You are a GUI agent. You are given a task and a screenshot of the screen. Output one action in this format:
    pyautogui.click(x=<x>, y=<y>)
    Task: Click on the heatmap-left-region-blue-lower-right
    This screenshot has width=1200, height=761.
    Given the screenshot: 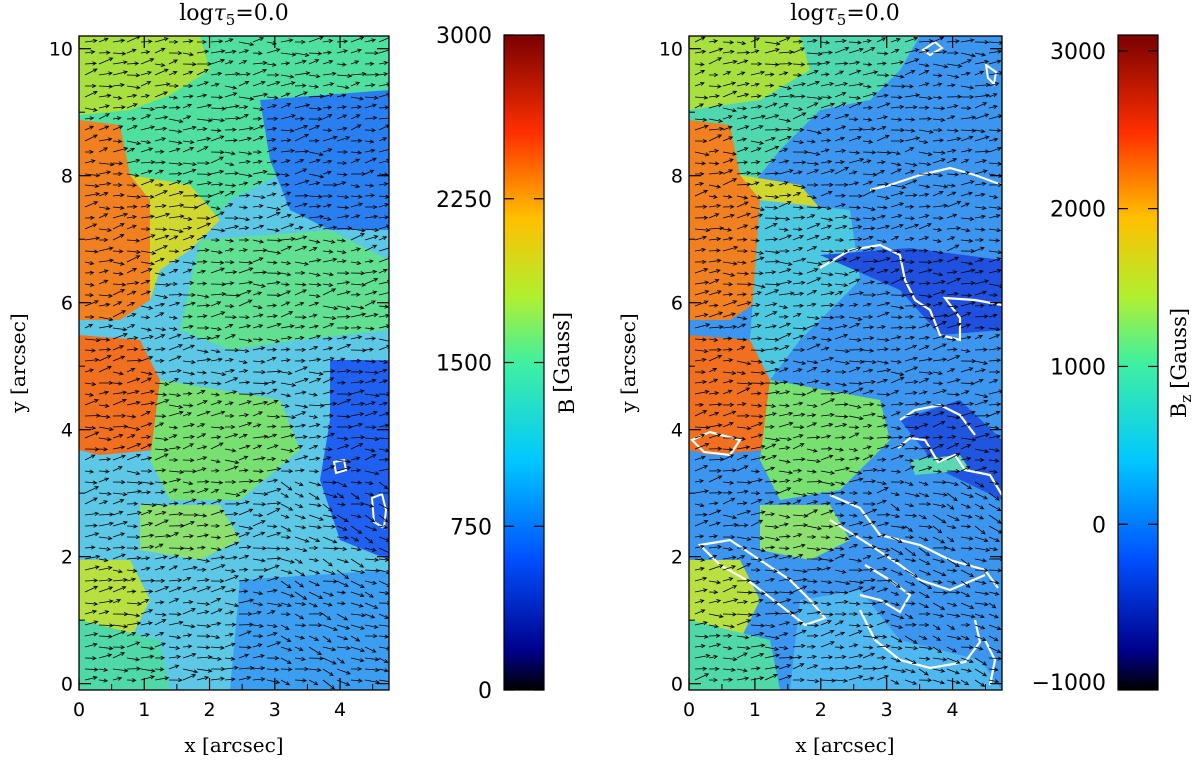 What is the action you would take?
    pyautogui.click(x=354, y=460)
    